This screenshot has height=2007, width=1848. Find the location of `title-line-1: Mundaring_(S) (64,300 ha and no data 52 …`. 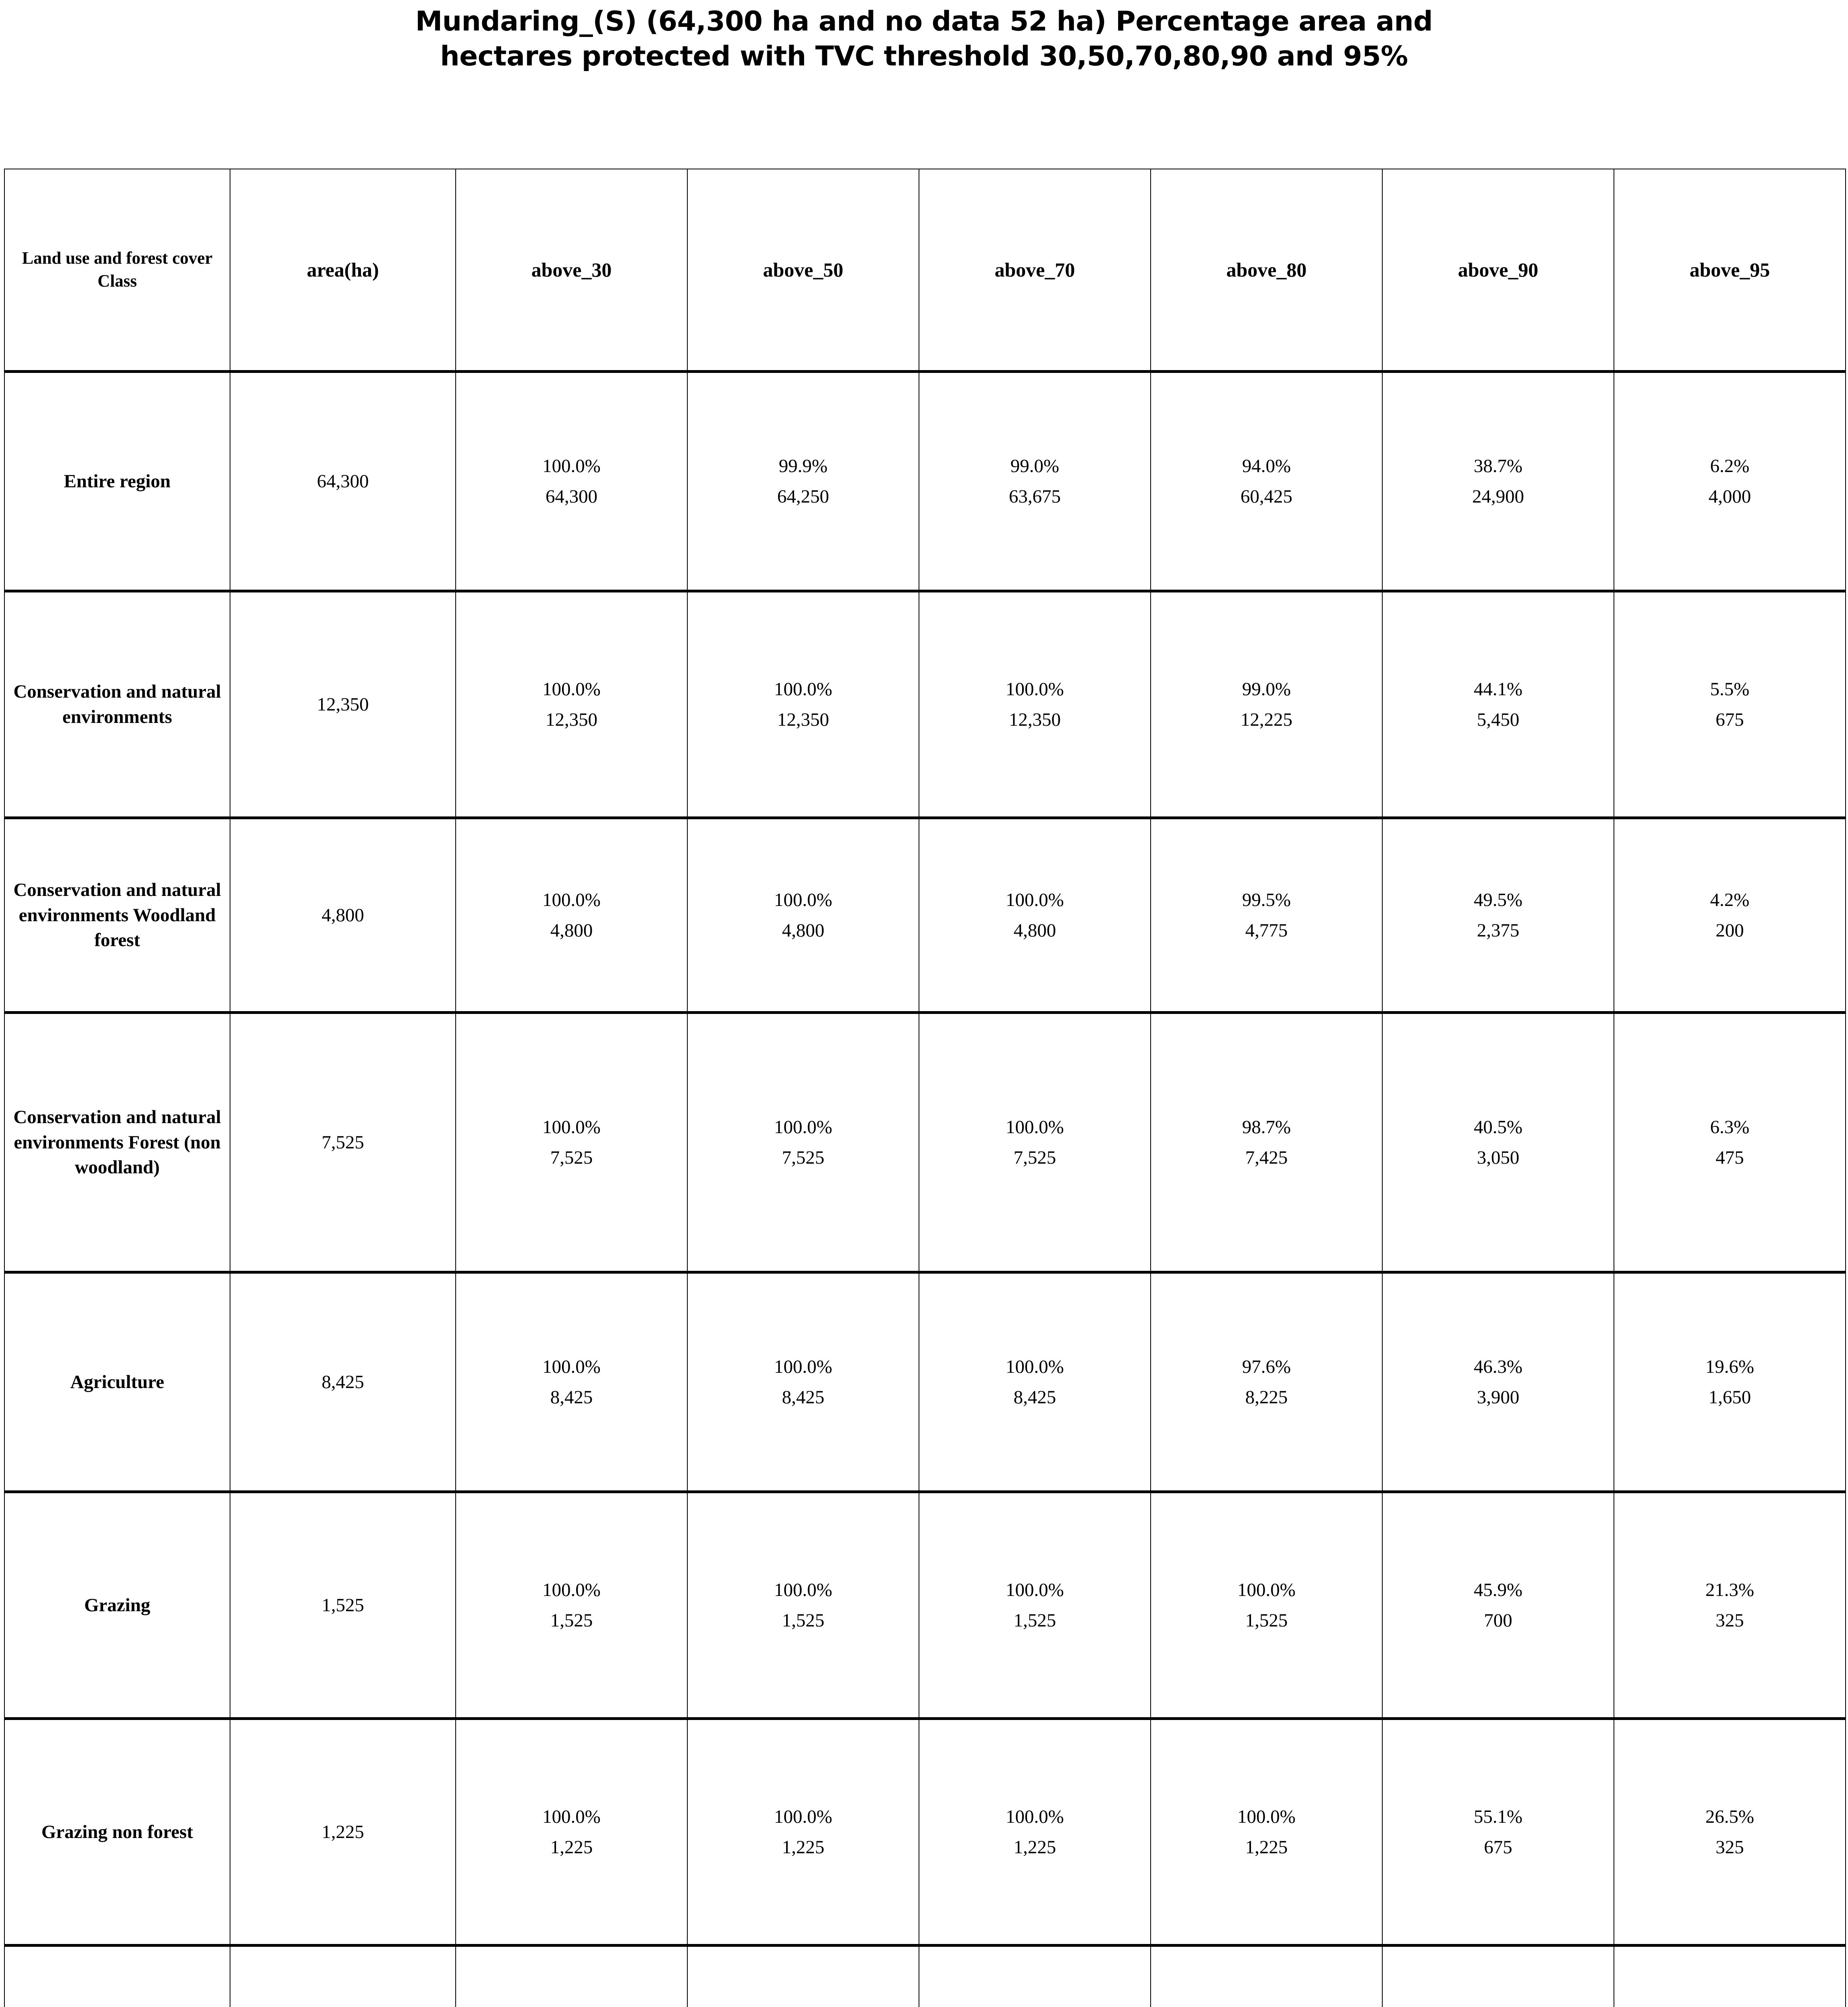

title-line-1: Mundaring_(S) (64,300 ha and no data 52 … is located at coordinates (924, 21).